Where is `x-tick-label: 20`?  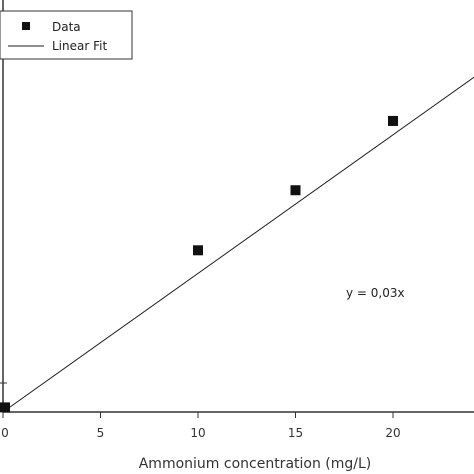 x-tick-label: 20 is located at coordinates (392, 433).